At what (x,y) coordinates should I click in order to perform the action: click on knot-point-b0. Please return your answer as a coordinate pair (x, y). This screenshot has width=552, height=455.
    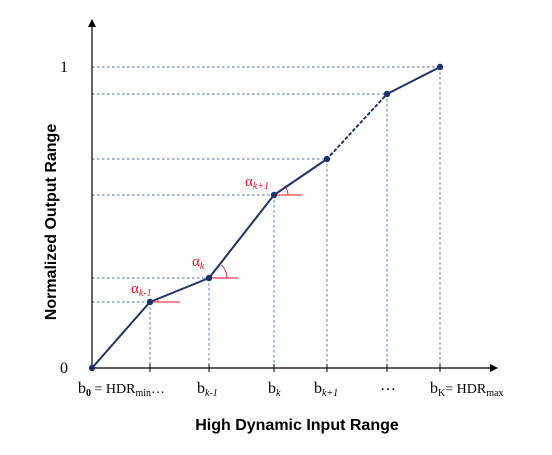
    Looking at the image, I should click on (92, 368).